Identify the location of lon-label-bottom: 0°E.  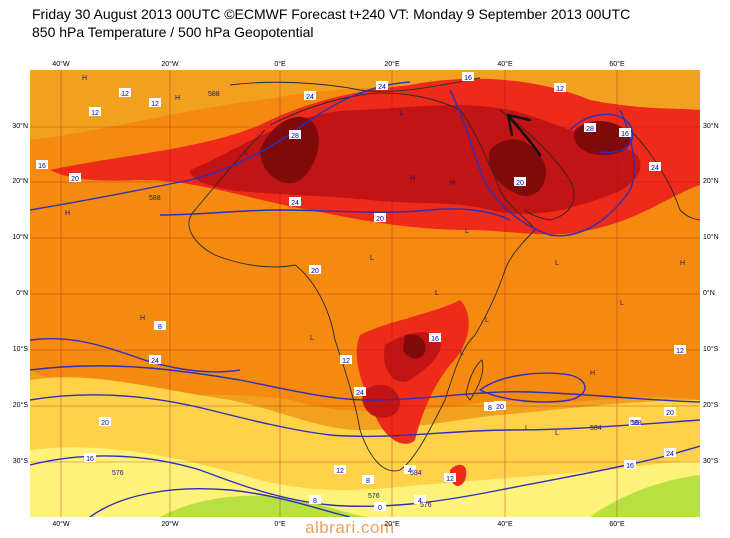
(280, 524).